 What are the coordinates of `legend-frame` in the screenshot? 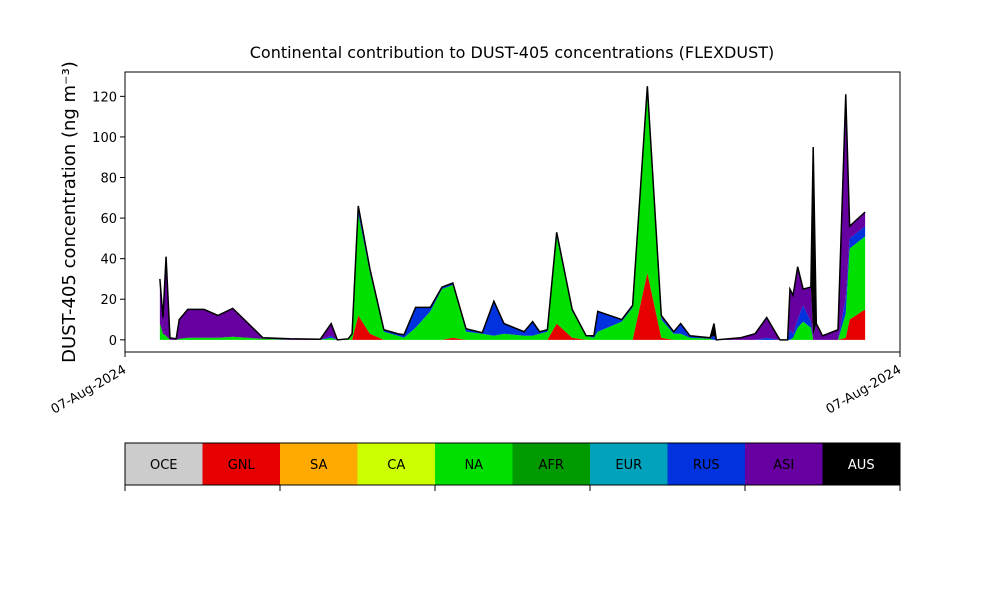 It's located at (512, 464).